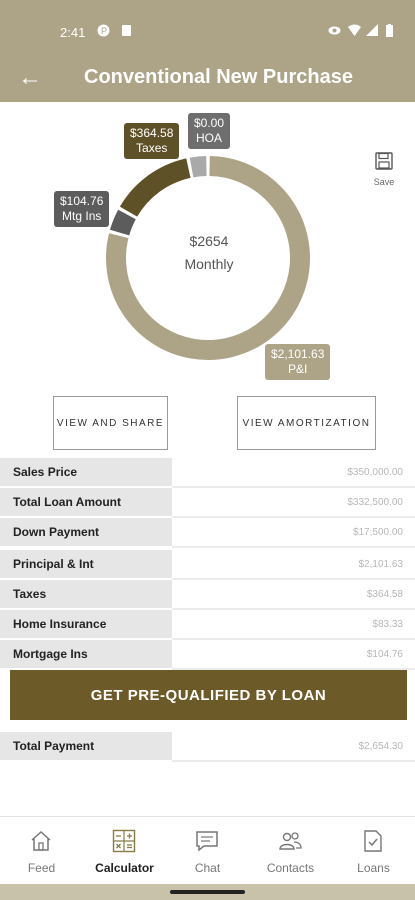 Image resolution: width=415 pixels, height=900 pixels. What do you see at coordinates (207, 29) in the screenshot?
I see `status-bar: 2:41 P` at bounding box center [207, 29].